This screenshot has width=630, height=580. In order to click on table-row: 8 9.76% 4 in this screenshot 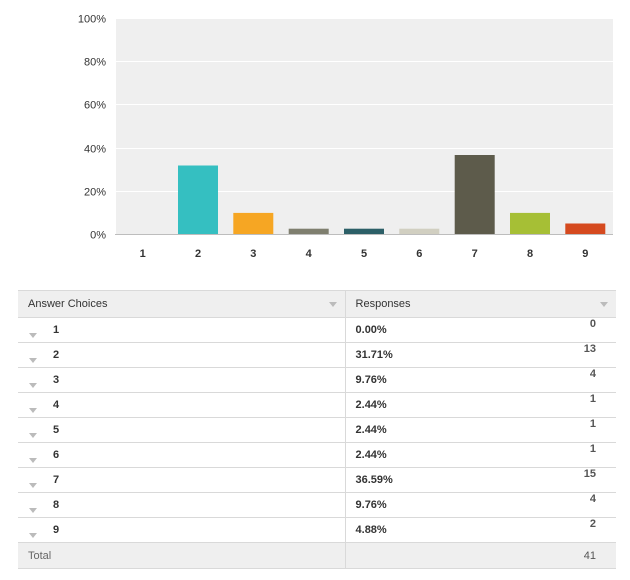, I will do `click(317, 505)`.